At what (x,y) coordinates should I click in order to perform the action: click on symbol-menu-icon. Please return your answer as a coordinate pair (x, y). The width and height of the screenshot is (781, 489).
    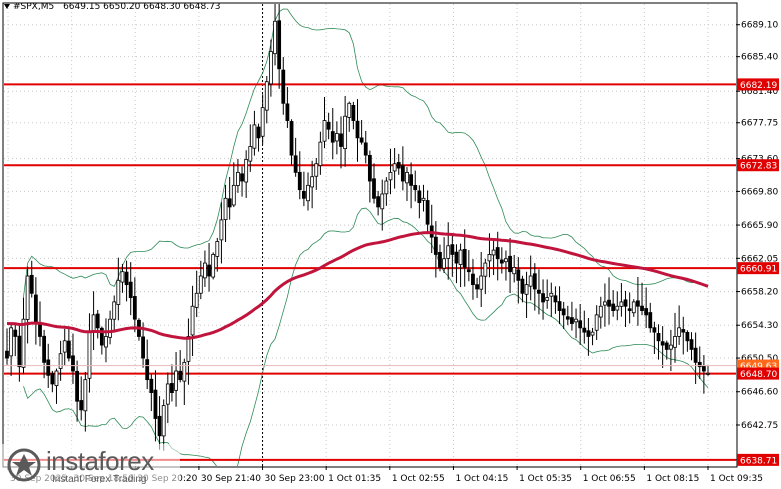
    Looking at the image, I should click on (7, 6).